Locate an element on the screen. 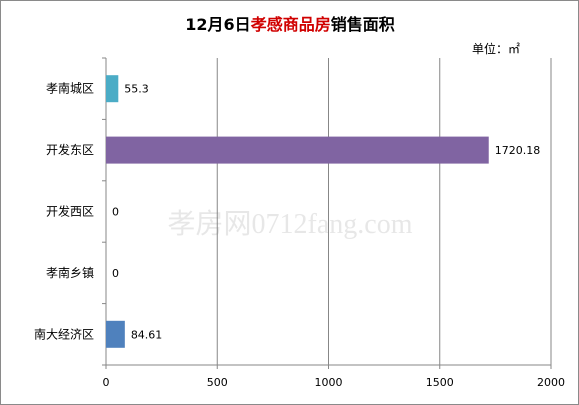 Image resolution: width=579 pixels, height=405 pixels. unit-label: 单位：㎡ is located at coordinates (496, 48).